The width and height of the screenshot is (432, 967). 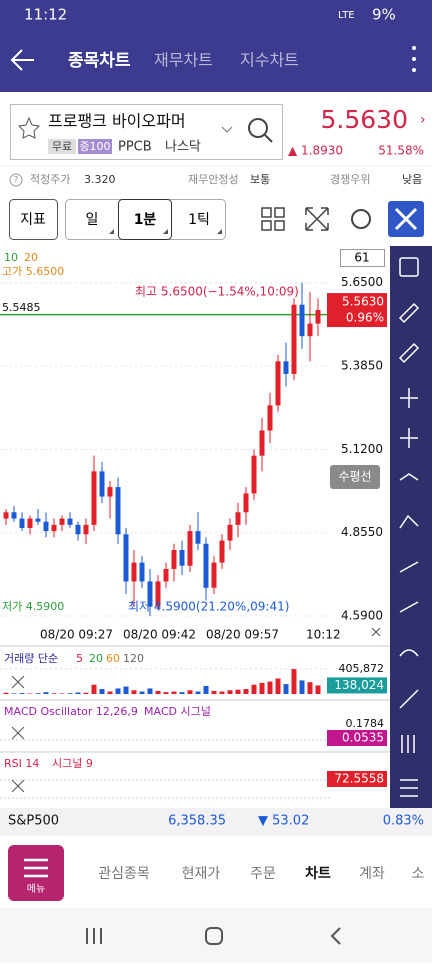 What do you see at coordinates (31, 257) in the screenshot?
I see `ma-label: 20` at bounding box center [31, 257].